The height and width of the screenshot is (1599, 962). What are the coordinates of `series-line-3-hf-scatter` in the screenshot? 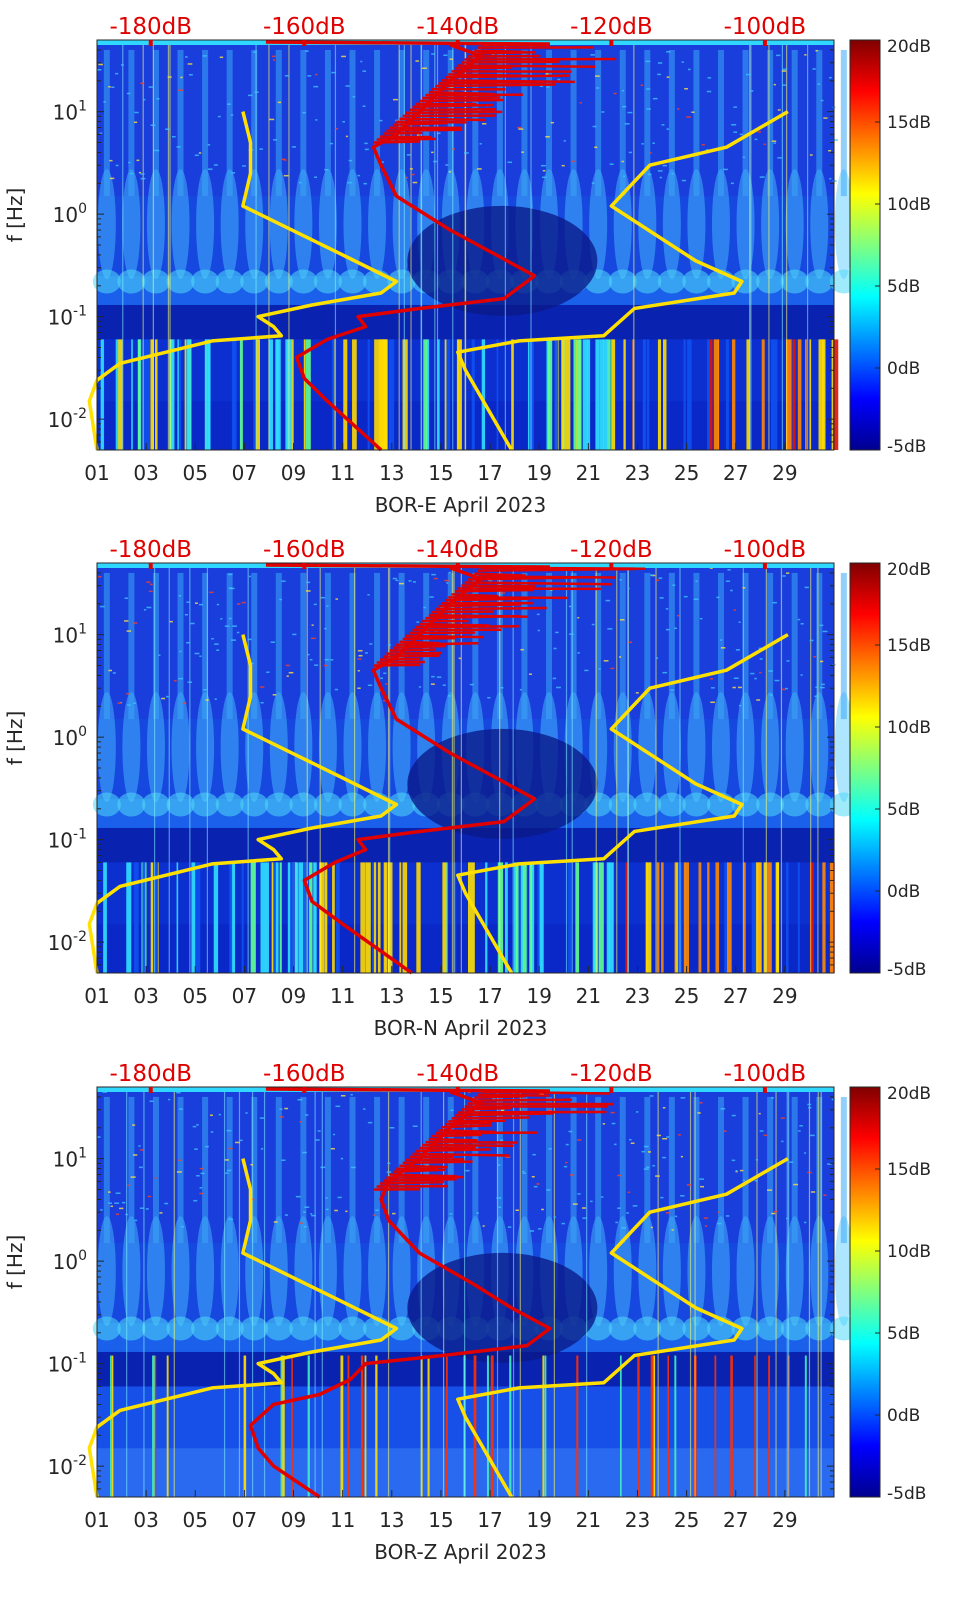 It's located at (493, 1140).